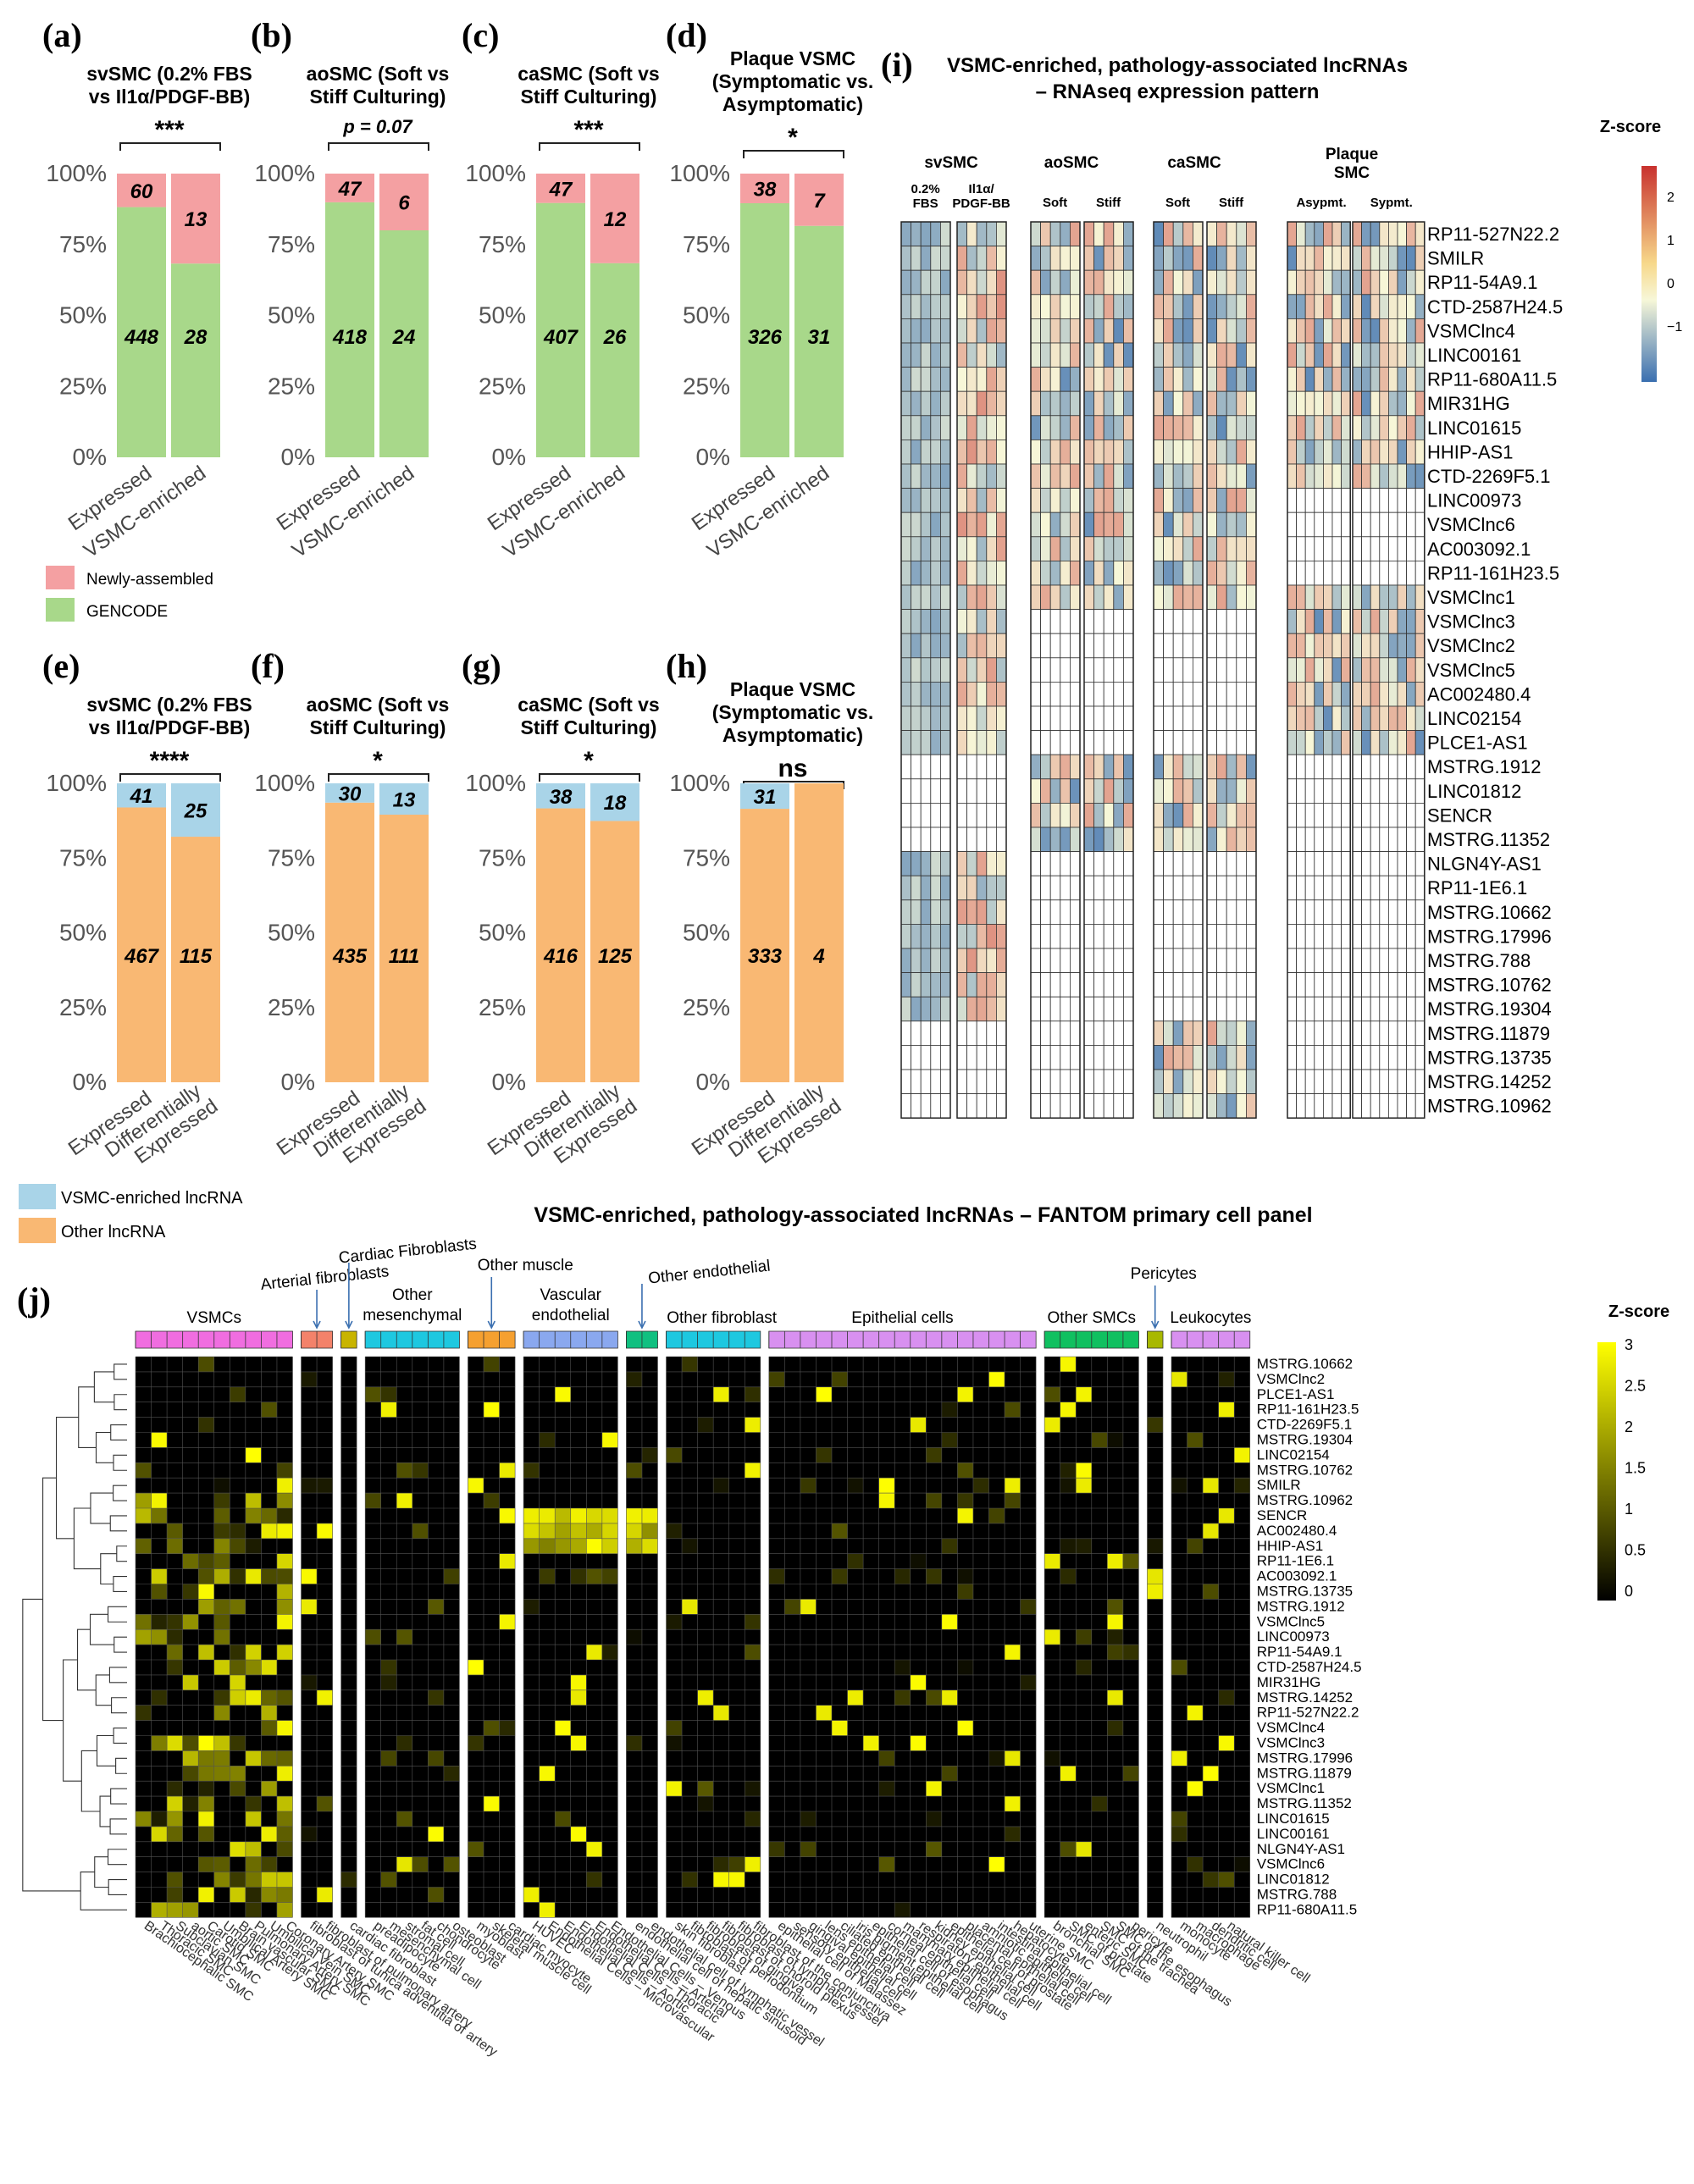  Describe the element at coordinates (615, 803) in the screenshot. I see `bar-value-label: 18` at that location.